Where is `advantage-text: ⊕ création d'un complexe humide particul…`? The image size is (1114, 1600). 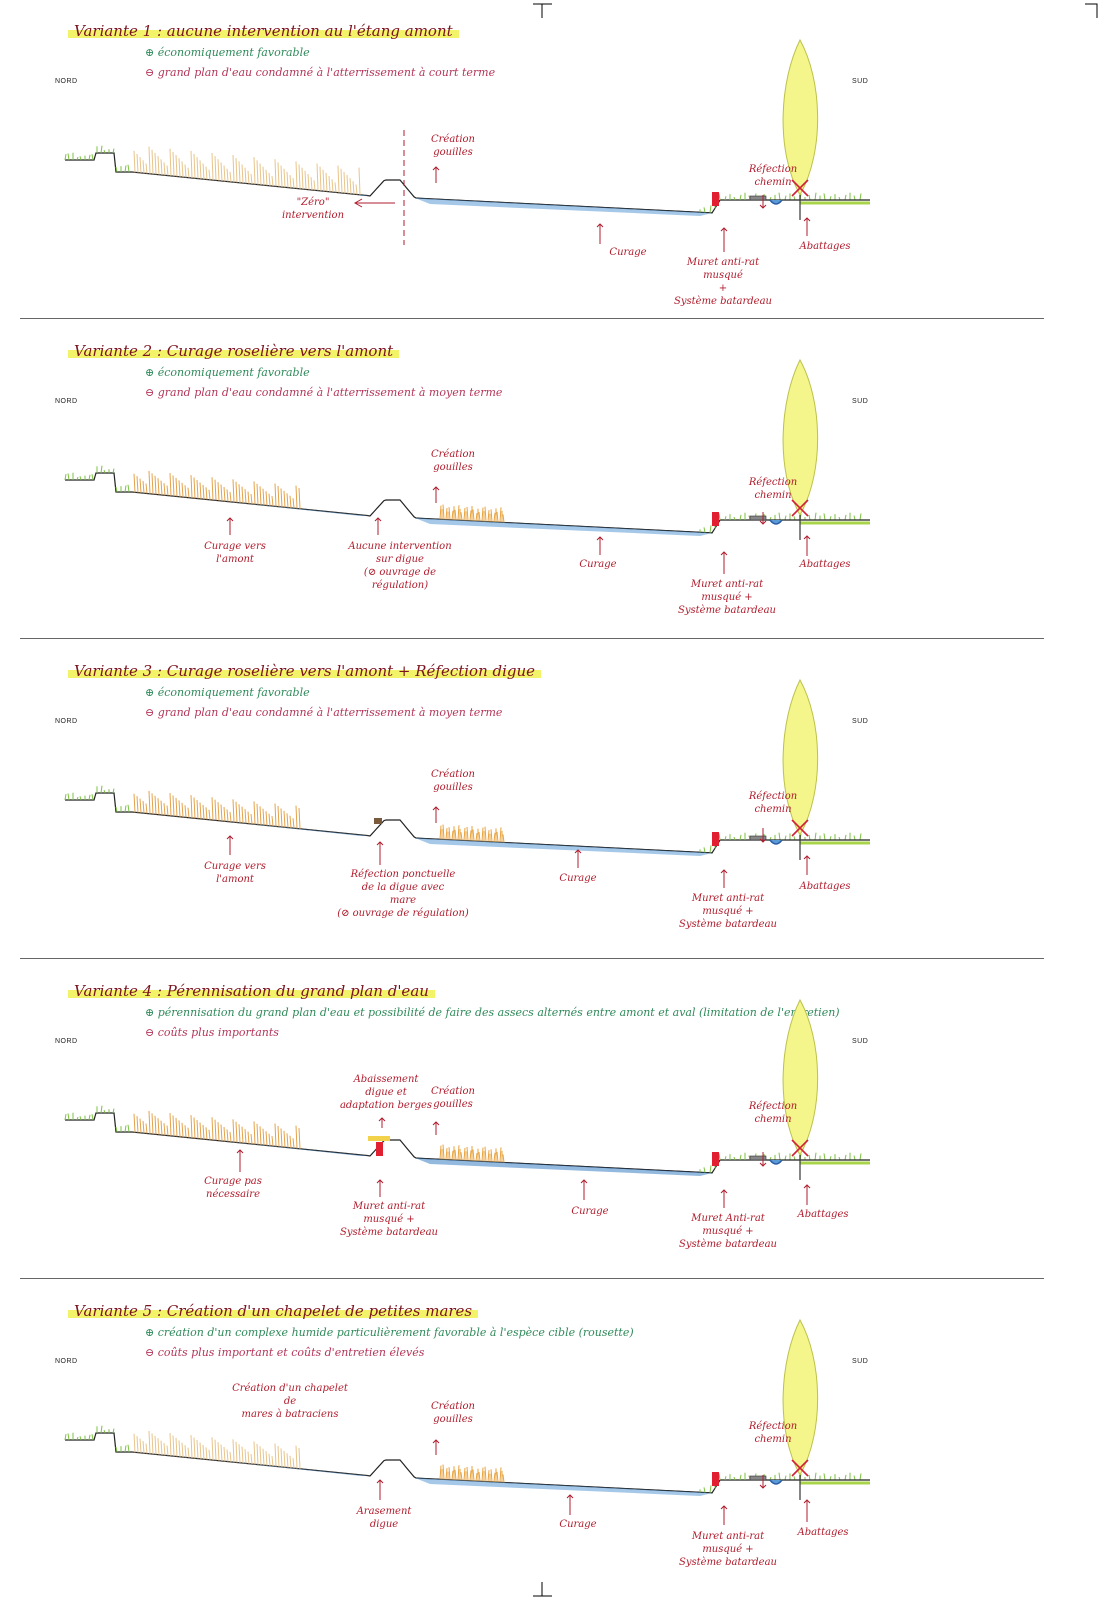 advantage-text: ⊕ création d'un complexe humide particul… is located at coordinates (389, 1332).